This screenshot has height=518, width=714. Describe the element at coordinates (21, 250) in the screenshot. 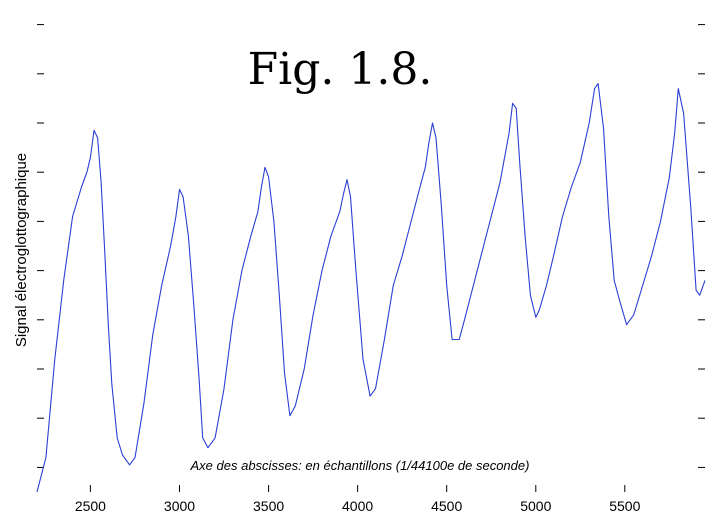

I see `y-axis-label: Signal électroglottographique` at that location.